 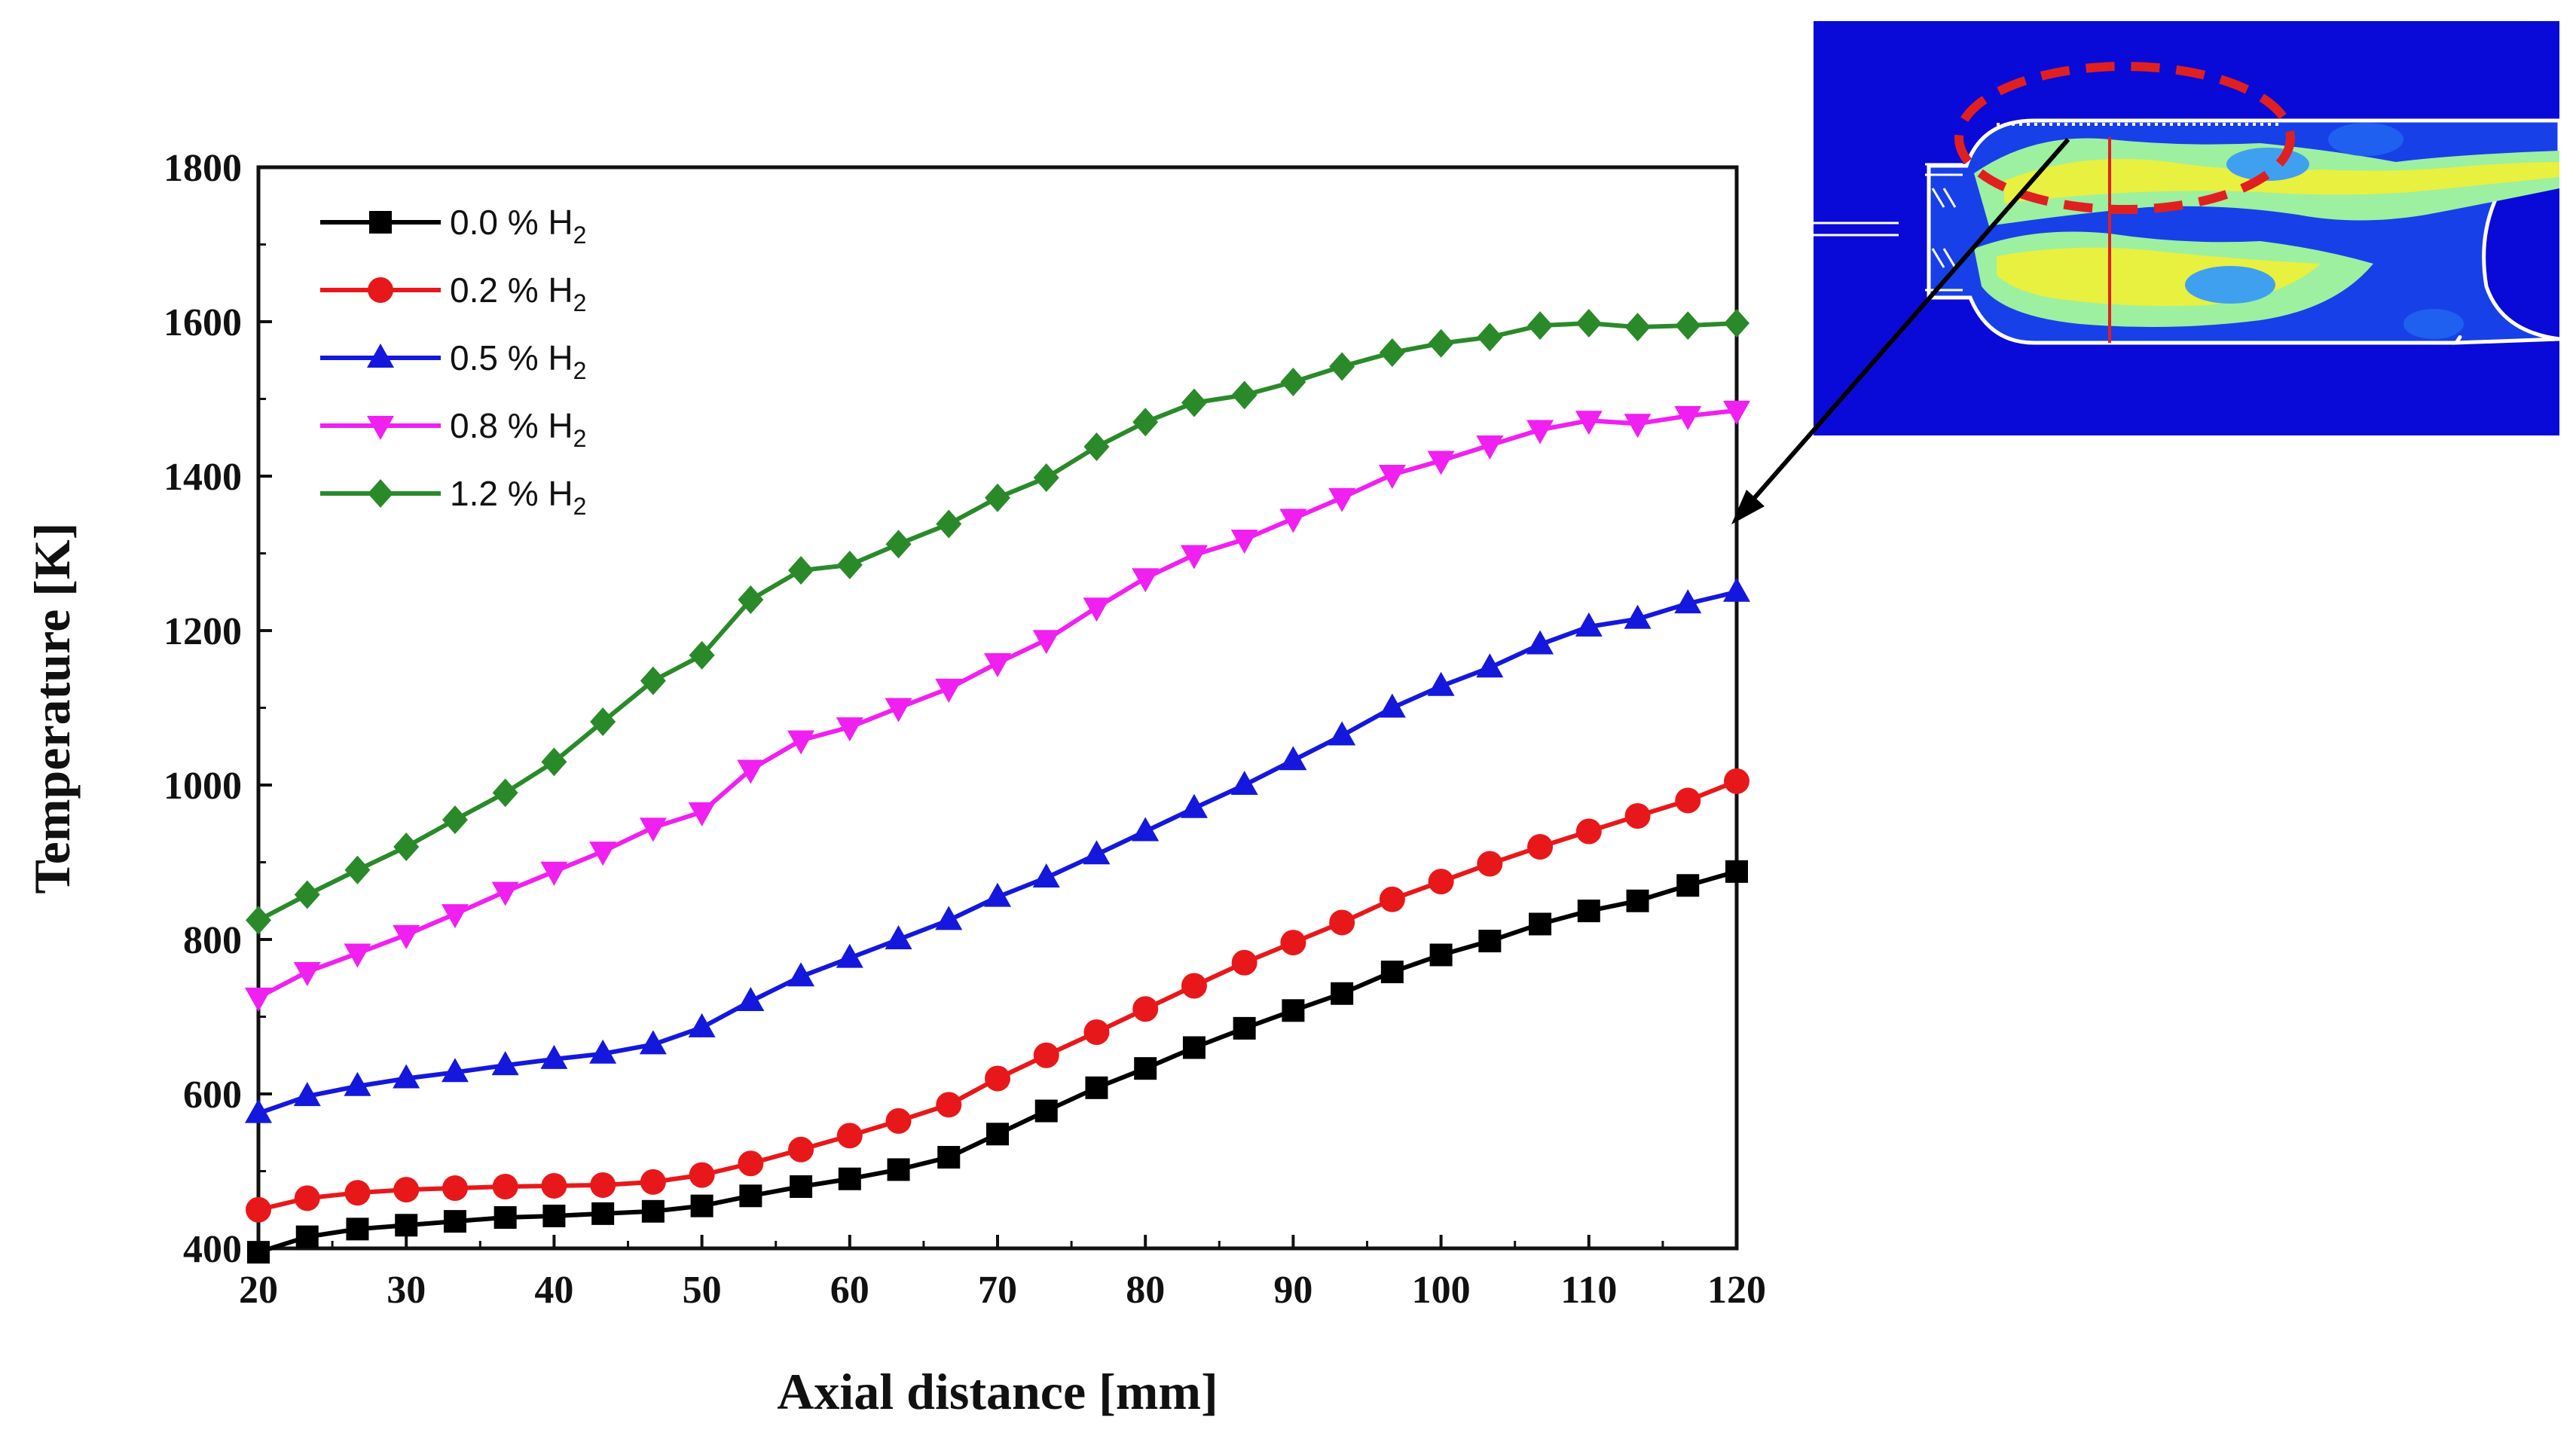 What do you see at coordinates (1145, 1290) in the screenshot?
I see `x-tick-label: 80` at bounding box center [1145, 1290].